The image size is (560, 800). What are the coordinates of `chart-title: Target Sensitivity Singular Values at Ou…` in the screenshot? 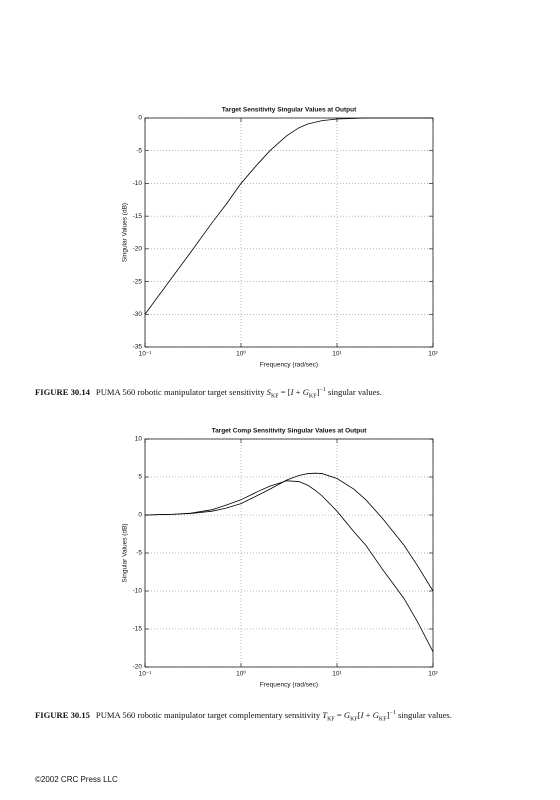 It's located at (289, 110).